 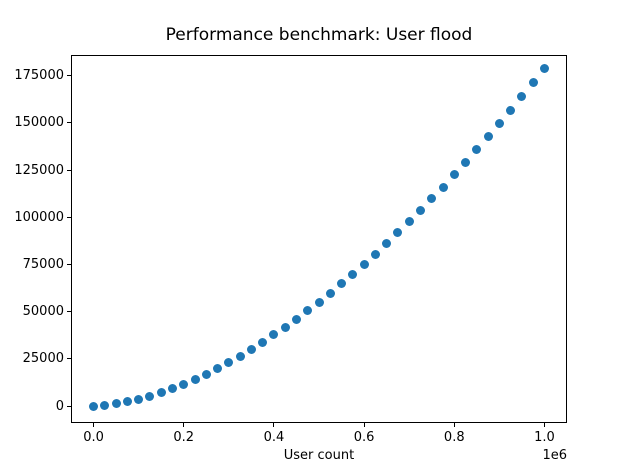 I want to click on y-tick-label: 100000, so click(x=39, y=217).